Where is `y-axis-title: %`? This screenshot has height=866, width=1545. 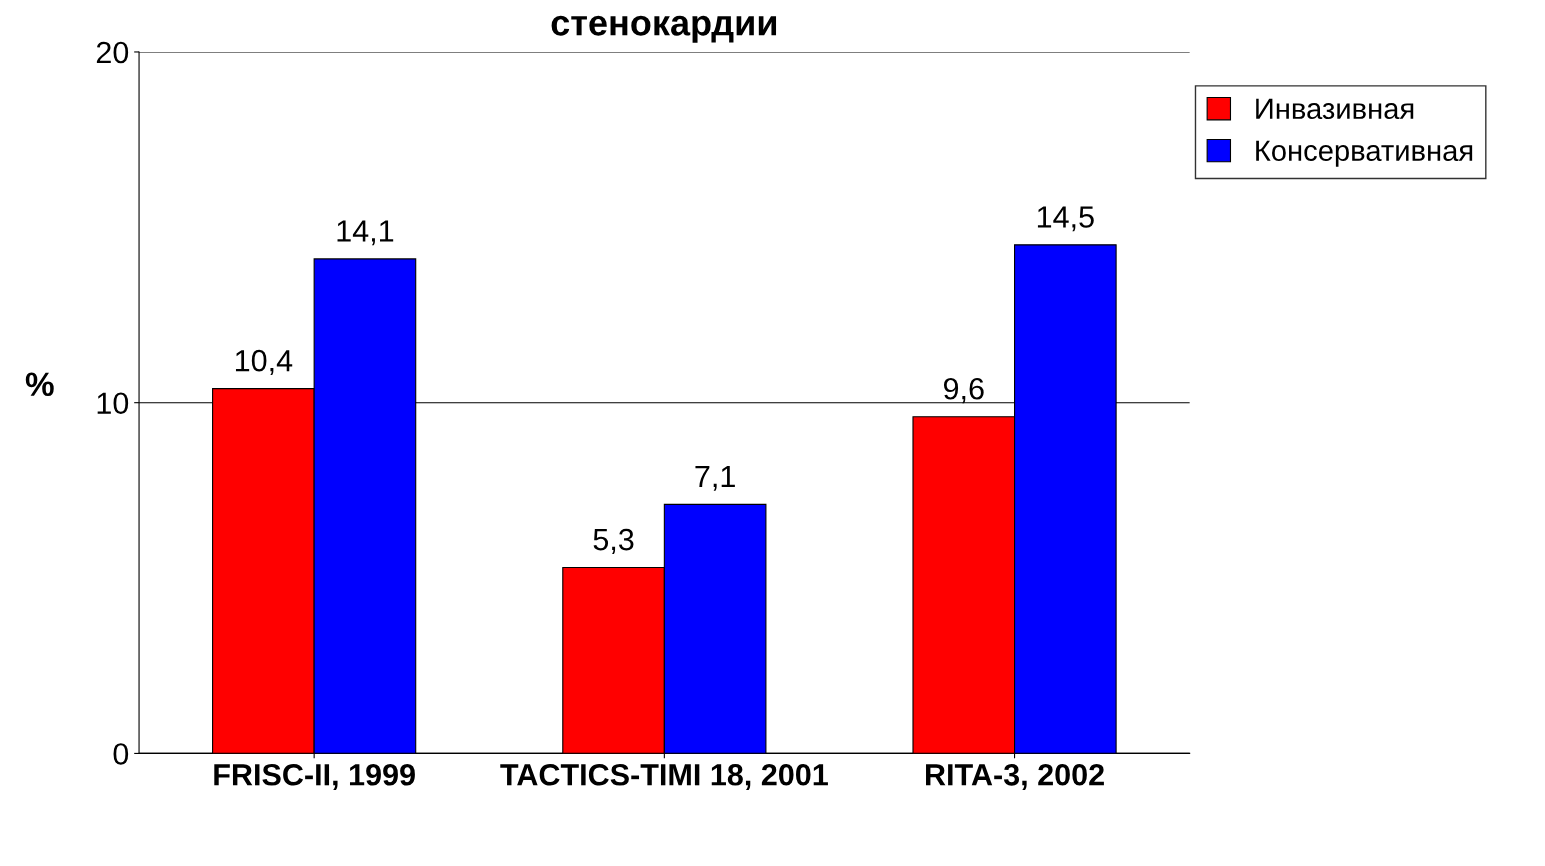
y-axis-title: % is located at coordinates (39, 384).